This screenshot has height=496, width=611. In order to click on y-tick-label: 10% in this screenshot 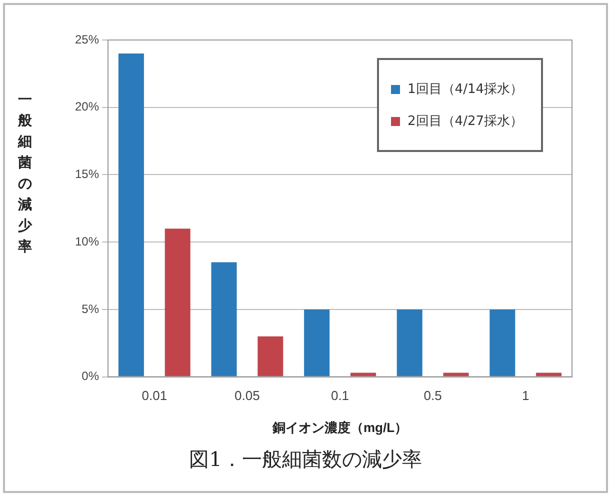, I will do `click(87, 241)`.